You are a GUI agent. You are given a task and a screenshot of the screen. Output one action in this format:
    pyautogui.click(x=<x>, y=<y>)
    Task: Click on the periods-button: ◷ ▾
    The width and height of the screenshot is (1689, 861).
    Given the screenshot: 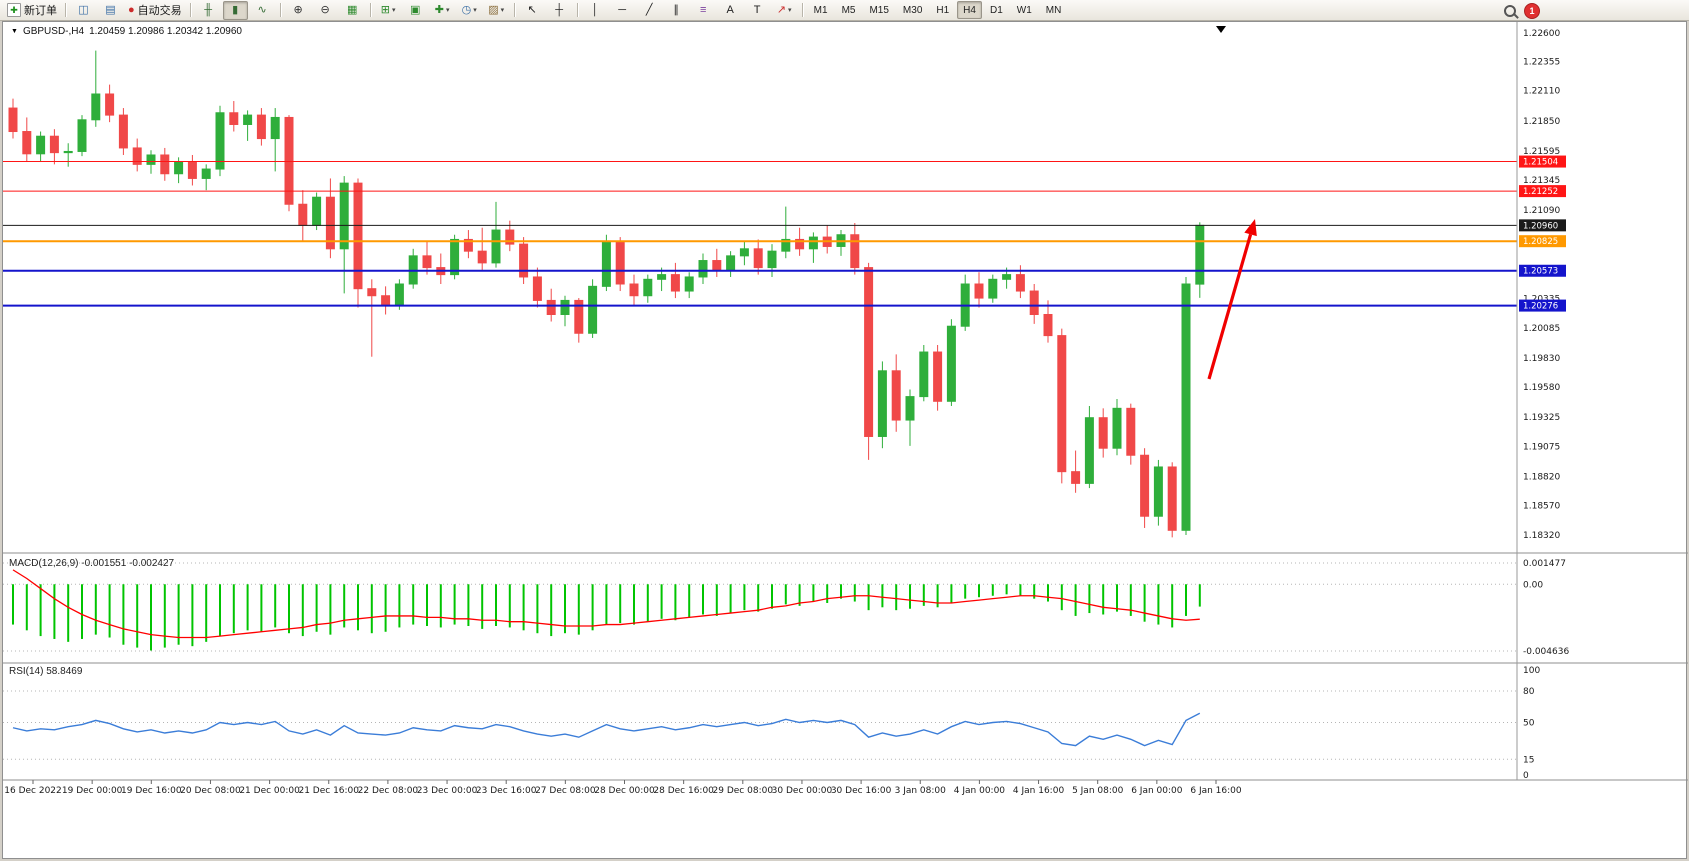 What is the action you would take?
    pyautogui.click(x=469, y=10)
    